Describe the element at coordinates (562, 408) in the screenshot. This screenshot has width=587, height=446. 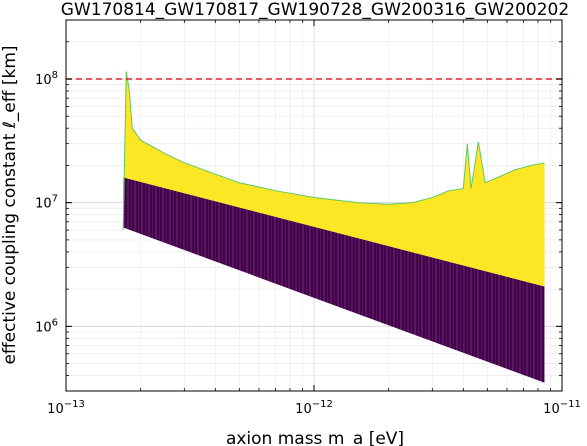
I see `x-tick-label: 10−11` at that location.